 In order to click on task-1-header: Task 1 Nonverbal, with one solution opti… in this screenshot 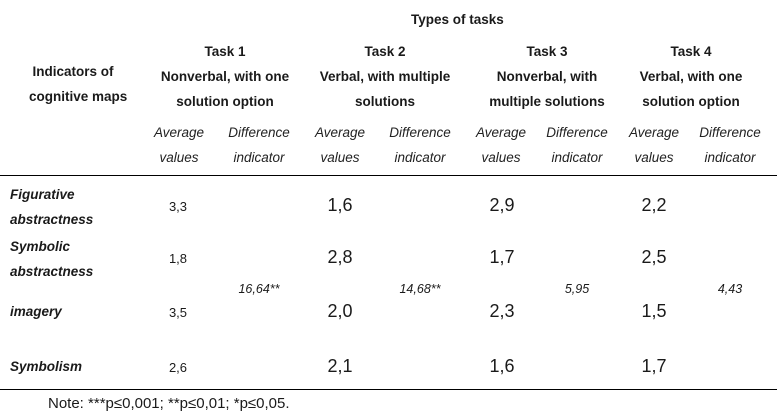, I will do `click(225, 76)`.